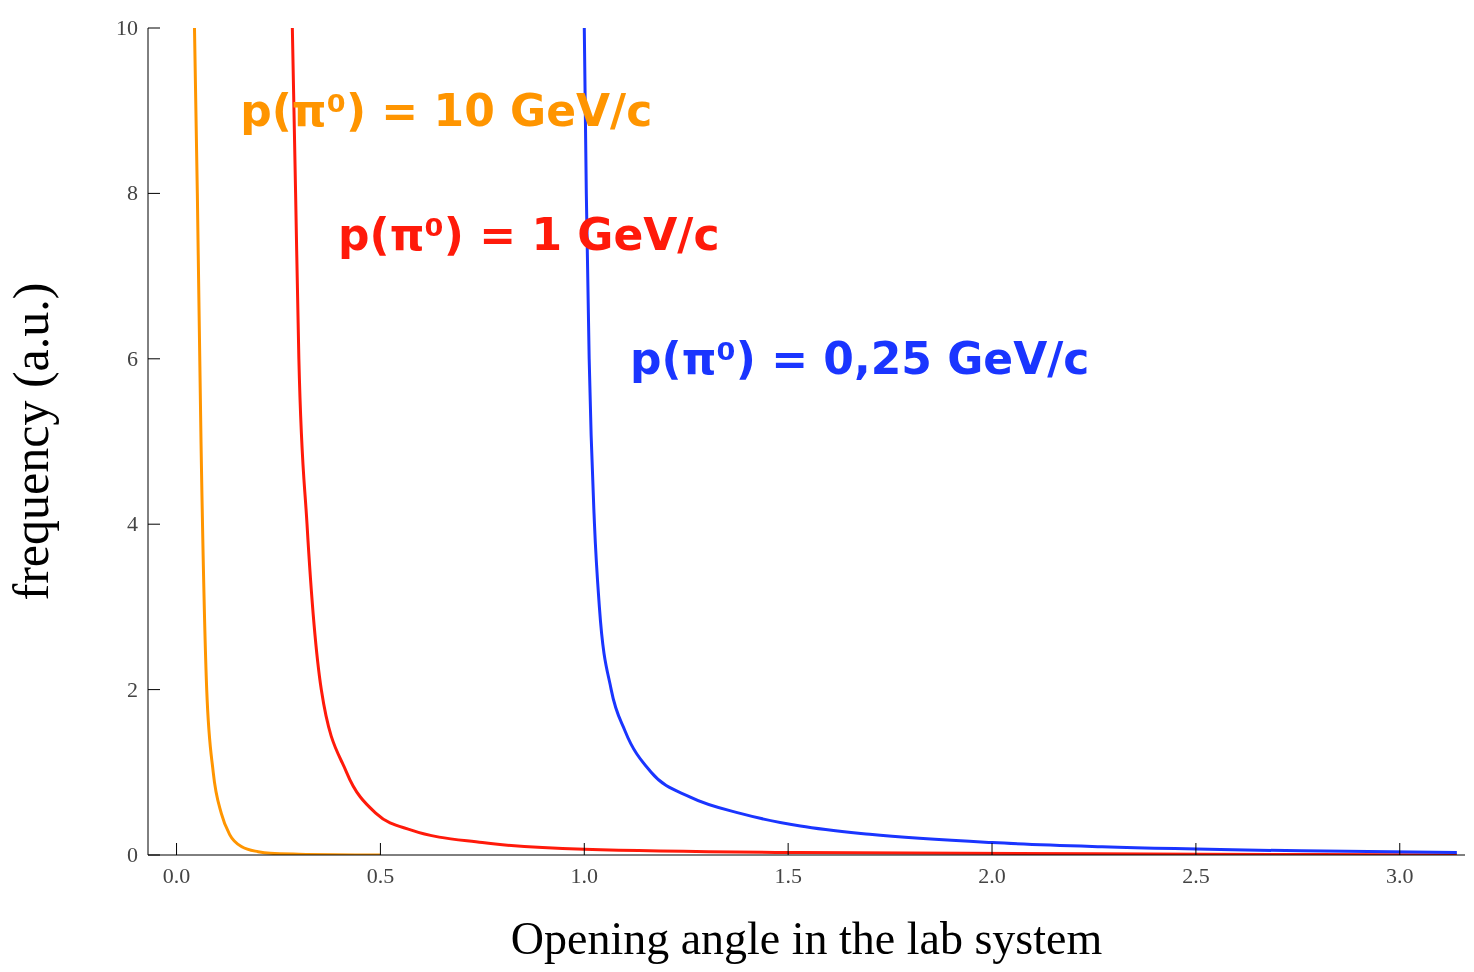 The image size is (1474, 972). Describe the element at coordinates (380, 875) in the screenshot. I see `x-tick-label: 0.5` at that location.